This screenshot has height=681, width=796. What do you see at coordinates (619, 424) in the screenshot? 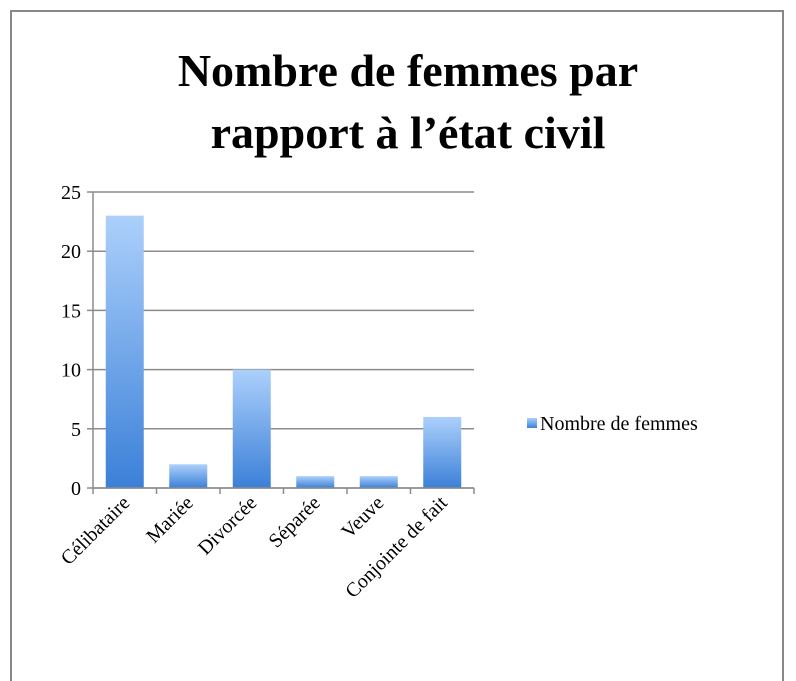
I see `legend-label: Nombre de femmes` at bounding box center [619, 424].